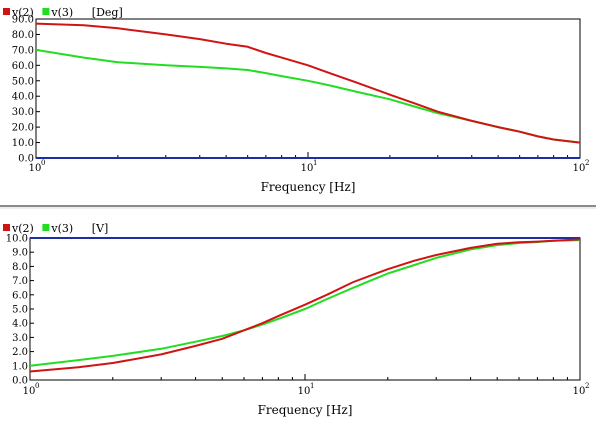  What do you see at coordinates (23, 97) in the screenshot?
I see `y-tick-label: 40.0` at bounding box center [23, 97].